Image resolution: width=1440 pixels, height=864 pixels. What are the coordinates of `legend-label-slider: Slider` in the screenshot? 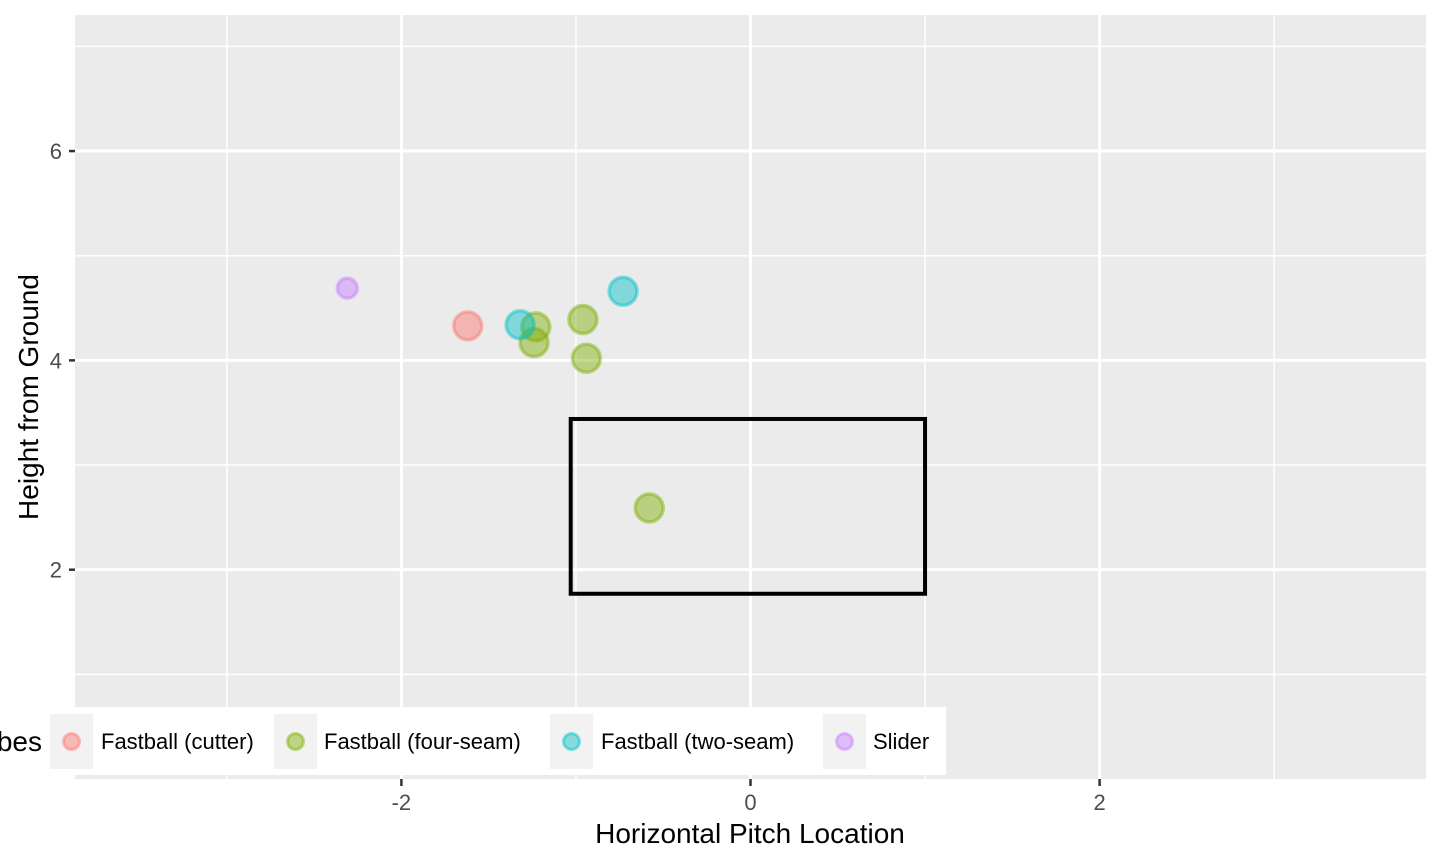 It's located at (901, 741).